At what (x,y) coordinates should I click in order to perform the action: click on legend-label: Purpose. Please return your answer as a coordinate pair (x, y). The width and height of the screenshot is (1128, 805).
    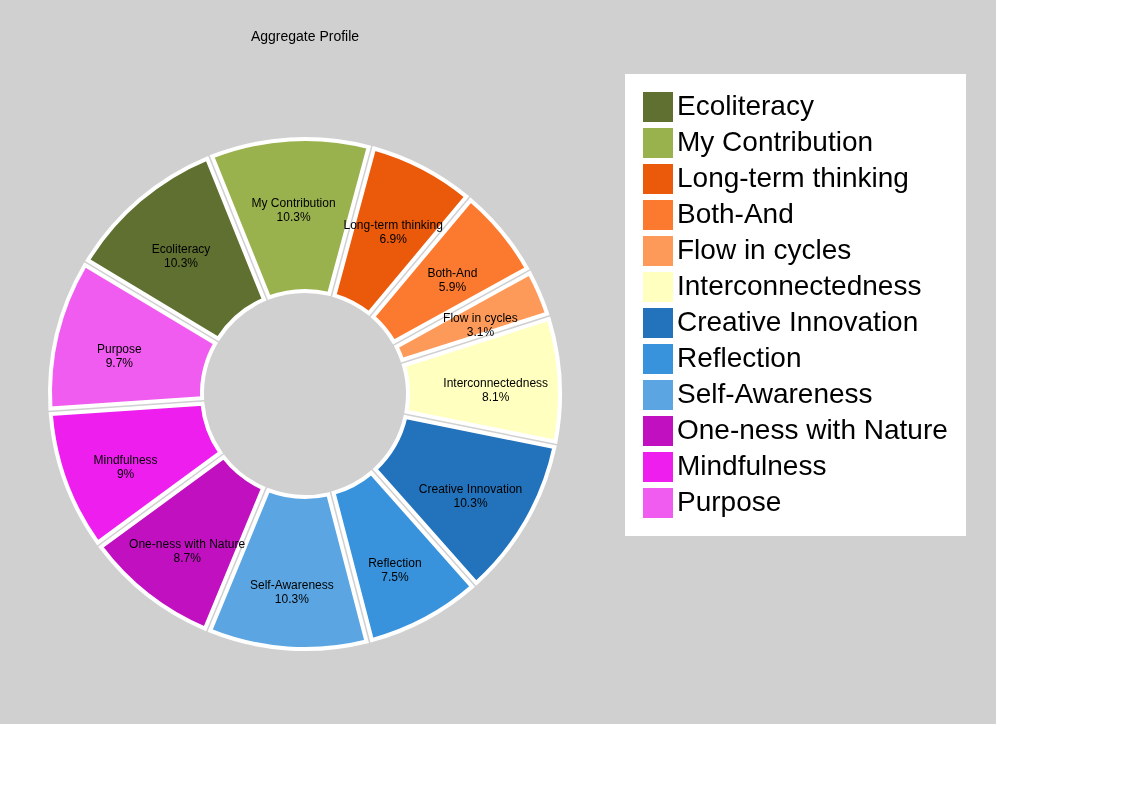
    Looking at the image, I should click on (729, 501).